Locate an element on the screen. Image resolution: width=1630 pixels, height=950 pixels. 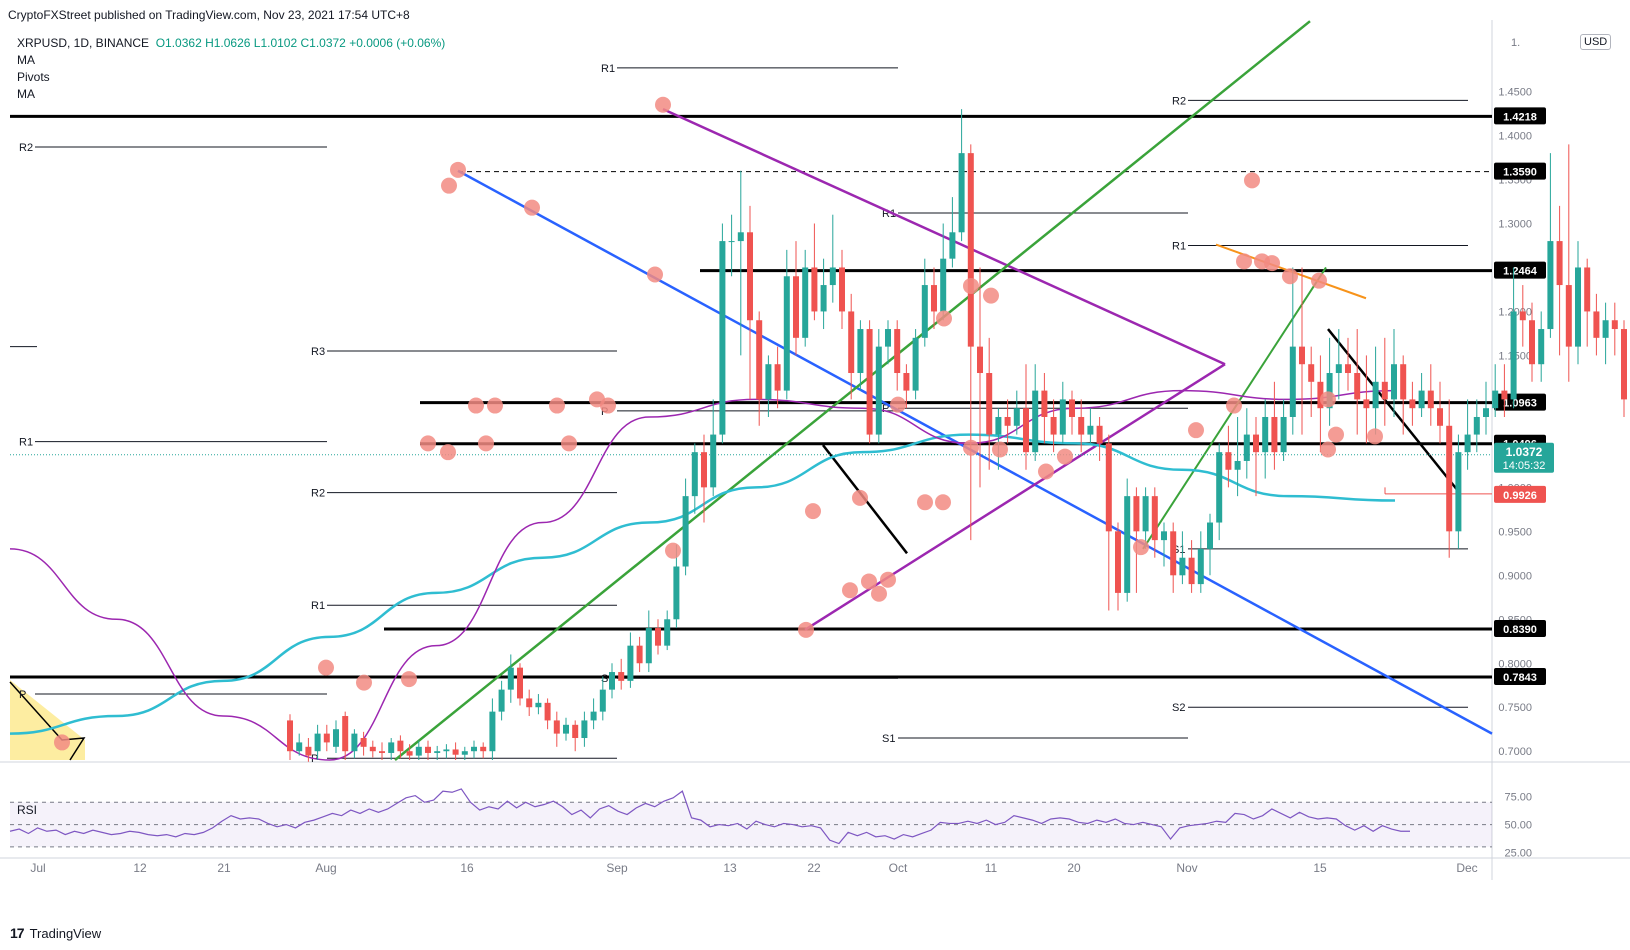
time-tick-label: 15 is located at coordinates (1320, 868).